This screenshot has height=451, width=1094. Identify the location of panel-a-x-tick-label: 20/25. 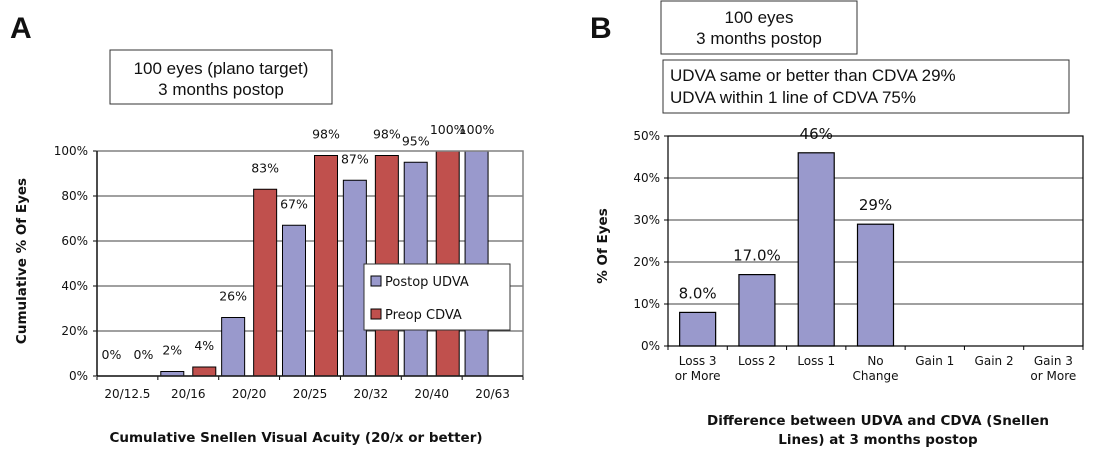
(310, 394).